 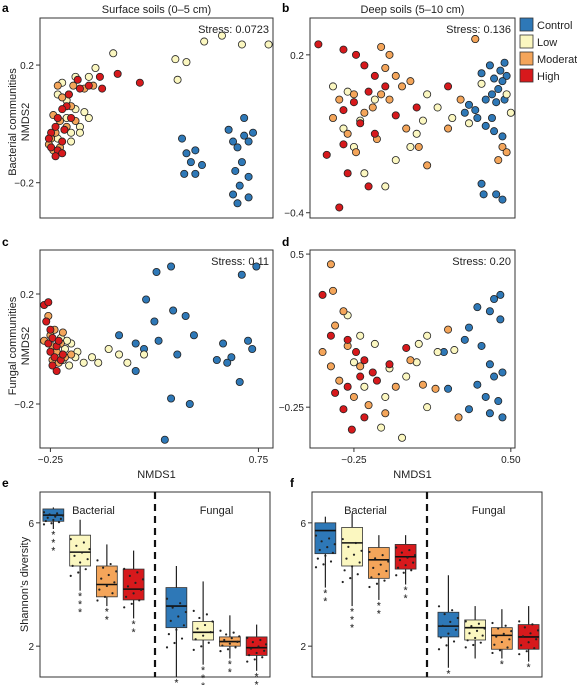 What do you see at coordinates (325, 594) in the screenshot?
I see `sig-star-moderate-f: *` at bounding box center [325, 594].